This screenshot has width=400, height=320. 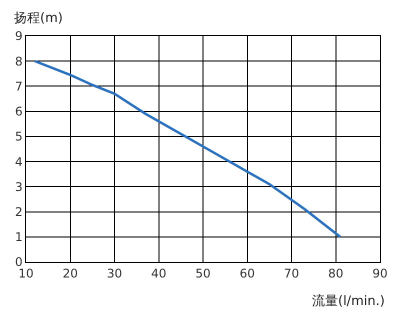 I want to click on x-tick-label: 30, so click(x=114, y=273).